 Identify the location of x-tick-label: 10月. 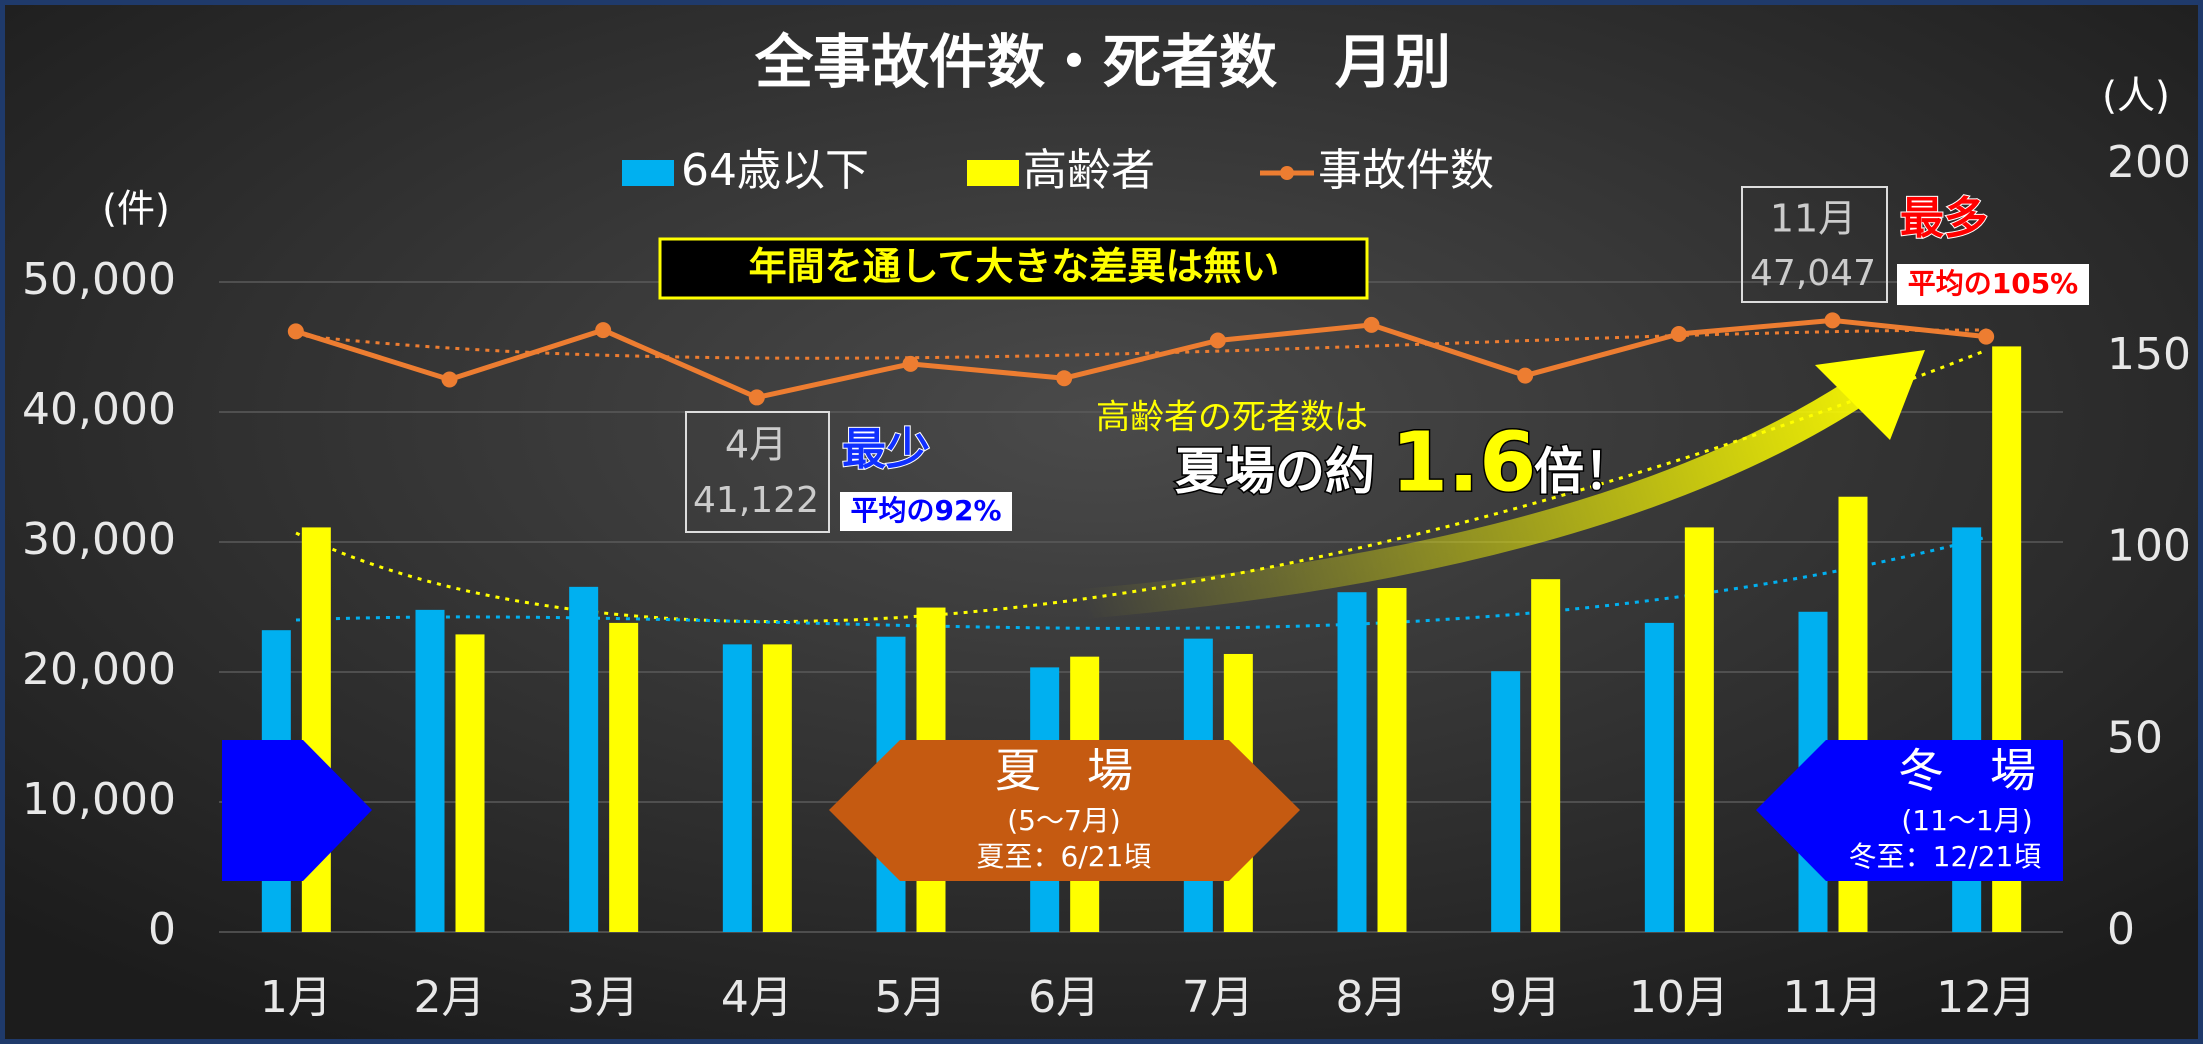
(1679, 997).